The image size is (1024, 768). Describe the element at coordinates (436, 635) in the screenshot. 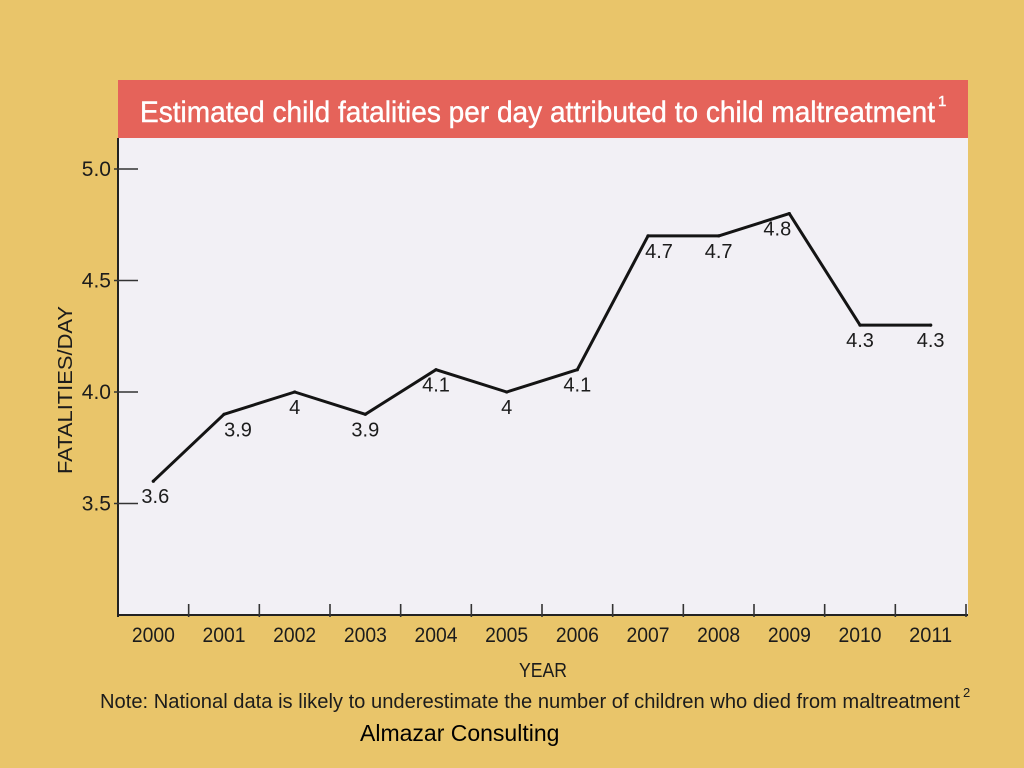

I see `x-tick-label: 2004` at that location.